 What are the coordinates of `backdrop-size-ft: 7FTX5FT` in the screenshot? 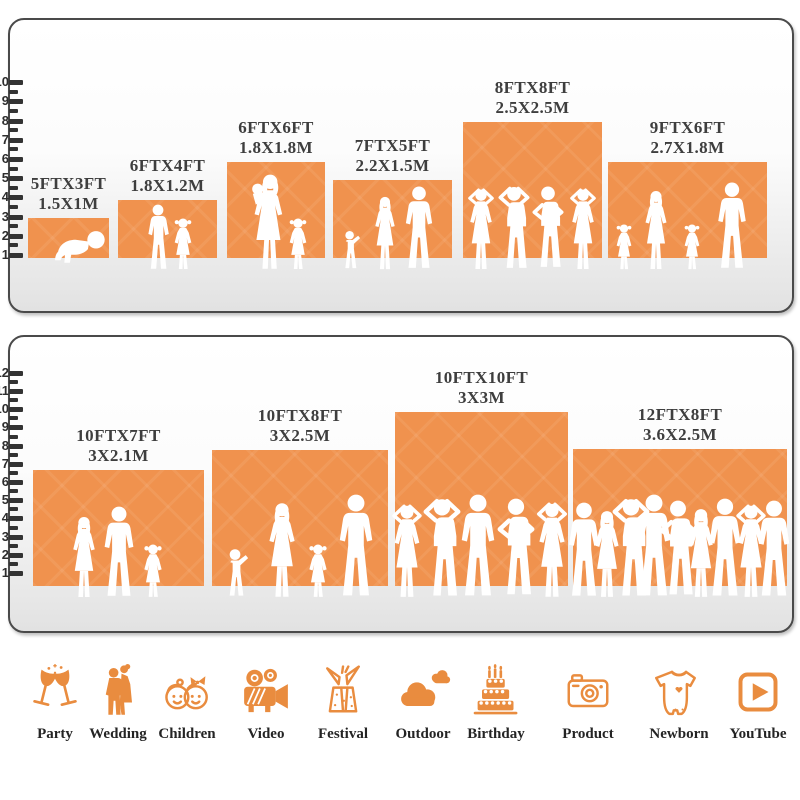 It's located at (392, 145).